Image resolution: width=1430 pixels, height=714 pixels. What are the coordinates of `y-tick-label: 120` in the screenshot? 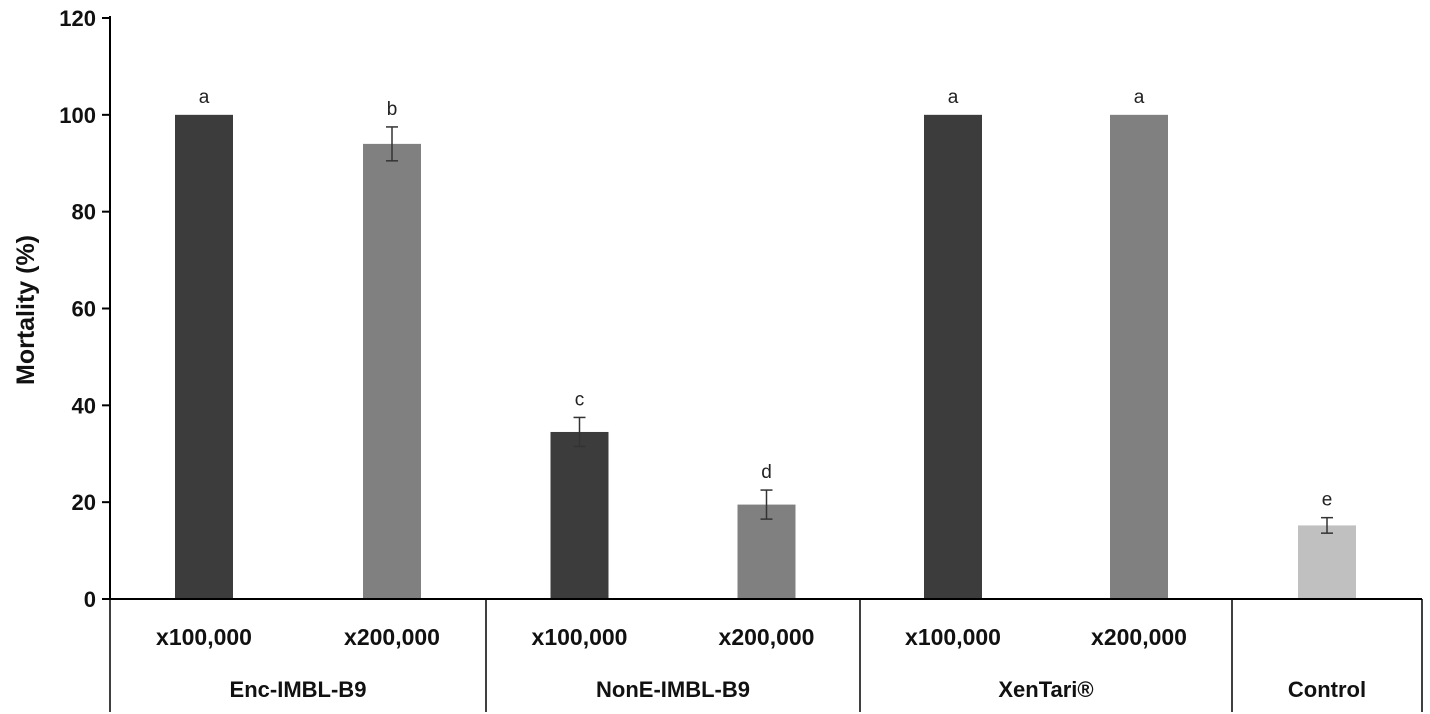 It's located at (77, 18).